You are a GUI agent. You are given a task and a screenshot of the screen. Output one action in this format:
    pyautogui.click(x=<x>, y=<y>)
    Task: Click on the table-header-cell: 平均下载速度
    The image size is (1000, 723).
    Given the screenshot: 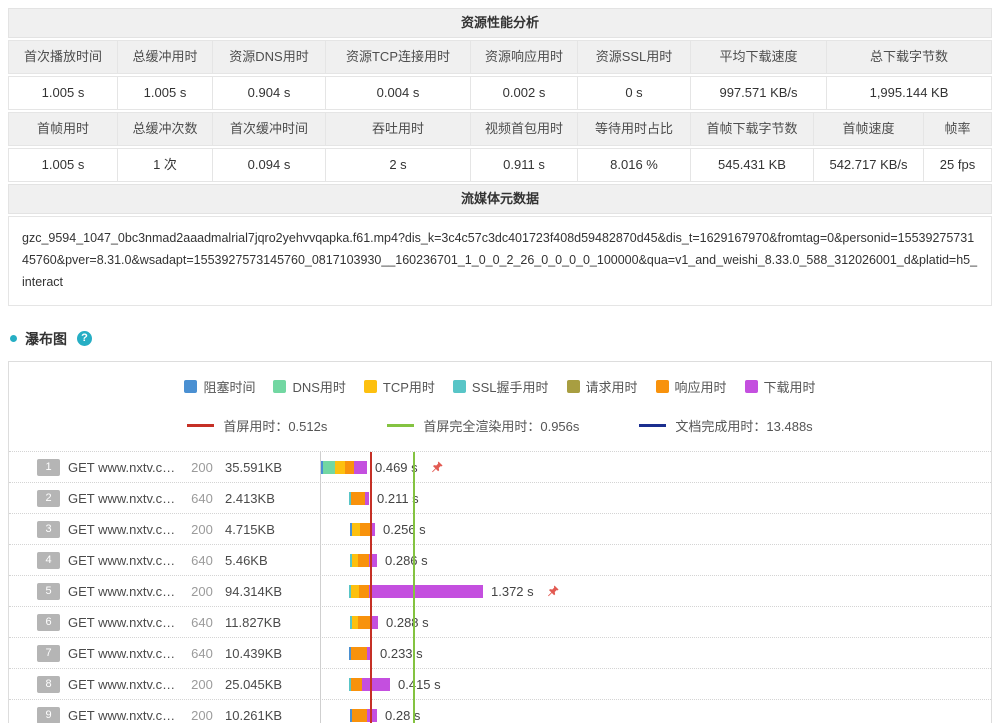 What is the action you would take?
    pyautogui.click(x=759, y=57)
    